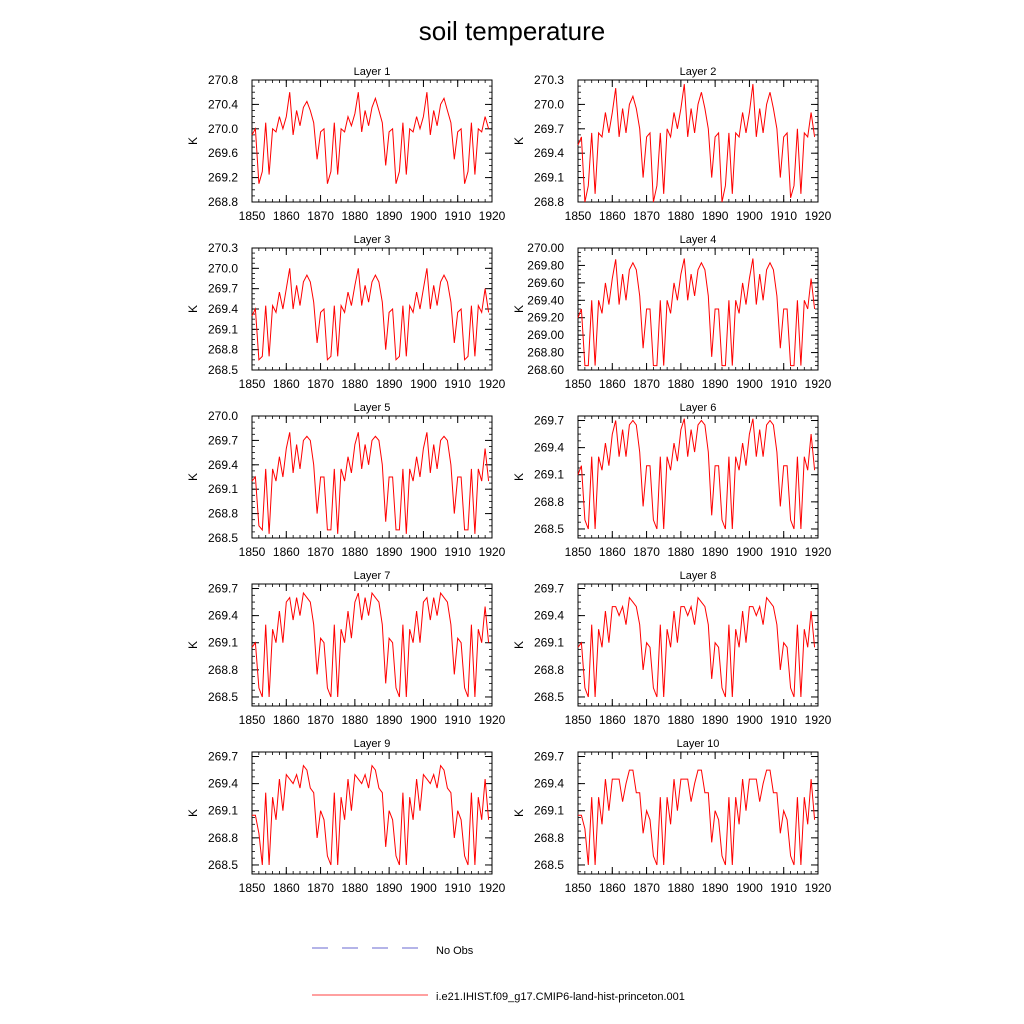  I want to click on panel-title: Layer 1, so click(372, 72).